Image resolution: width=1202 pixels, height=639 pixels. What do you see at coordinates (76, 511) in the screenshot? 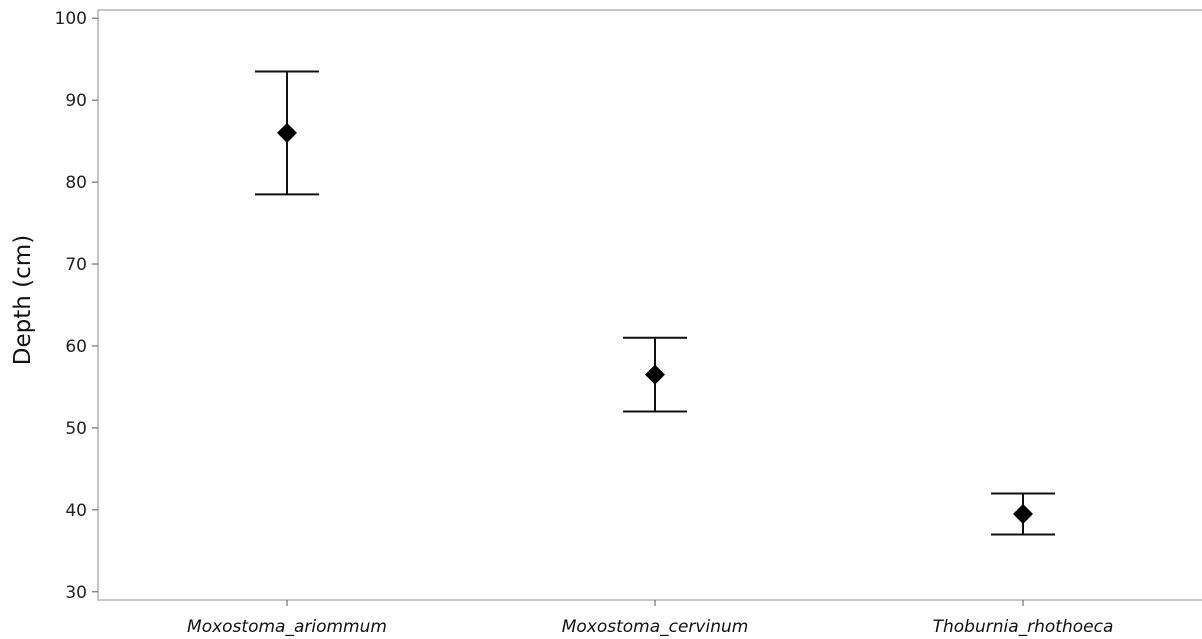
I see `y-tick-label: 40` at bounding box center [76, 511].